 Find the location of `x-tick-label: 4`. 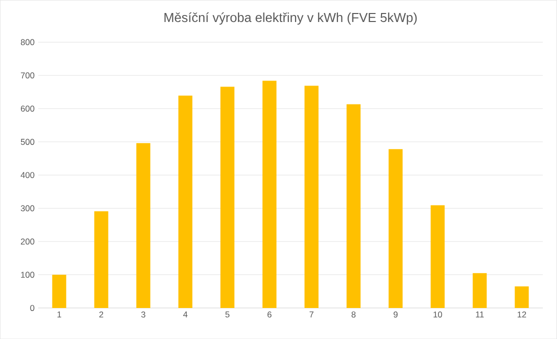

x-tick-label: 4 is located at coordinates (185, 314).